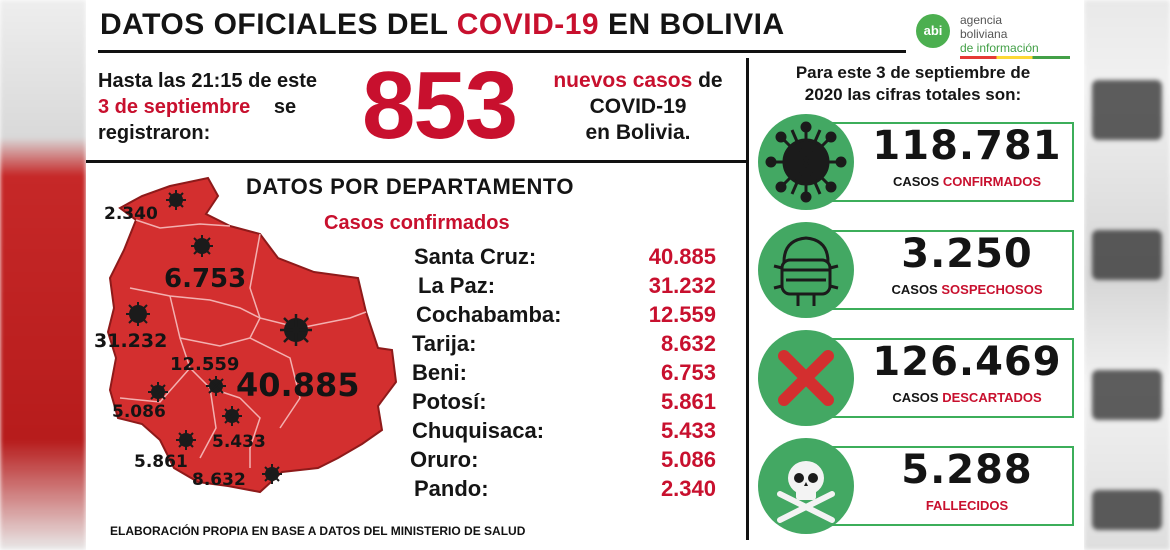 The width and height of the screenshot is (1170, 550). Describe the element at coordinates (638, 106) in the screenshot. I see `new-cases-text: nuevos casos de COVID-19 en Bolivia.` at that location.